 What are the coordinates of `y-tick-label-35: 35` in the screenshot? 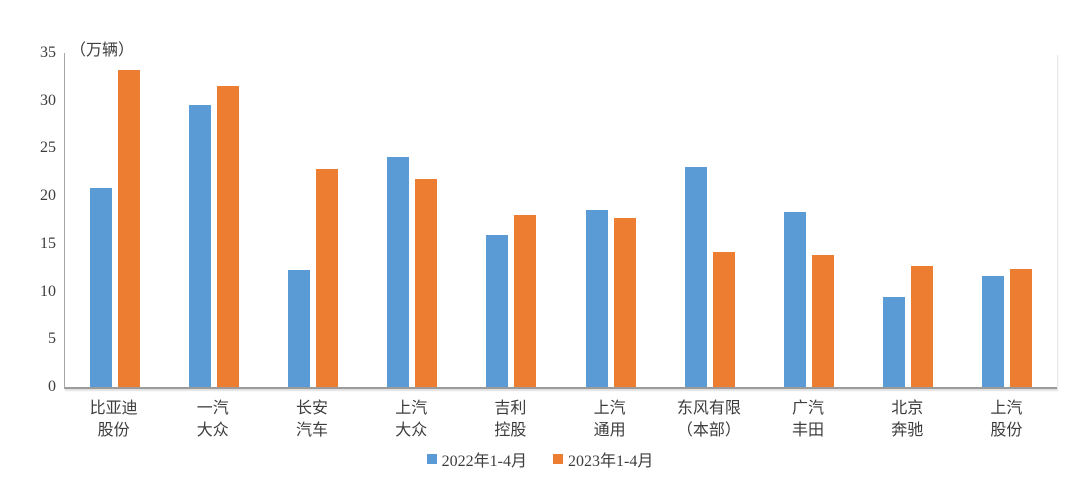 It's located at (48, 52).